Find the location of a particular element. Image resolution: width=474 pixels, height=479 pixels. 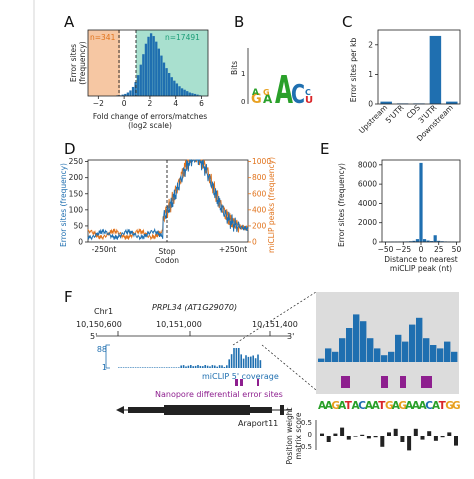

panel-d-ytick-left: 0 is located at coordinates (80, 242).